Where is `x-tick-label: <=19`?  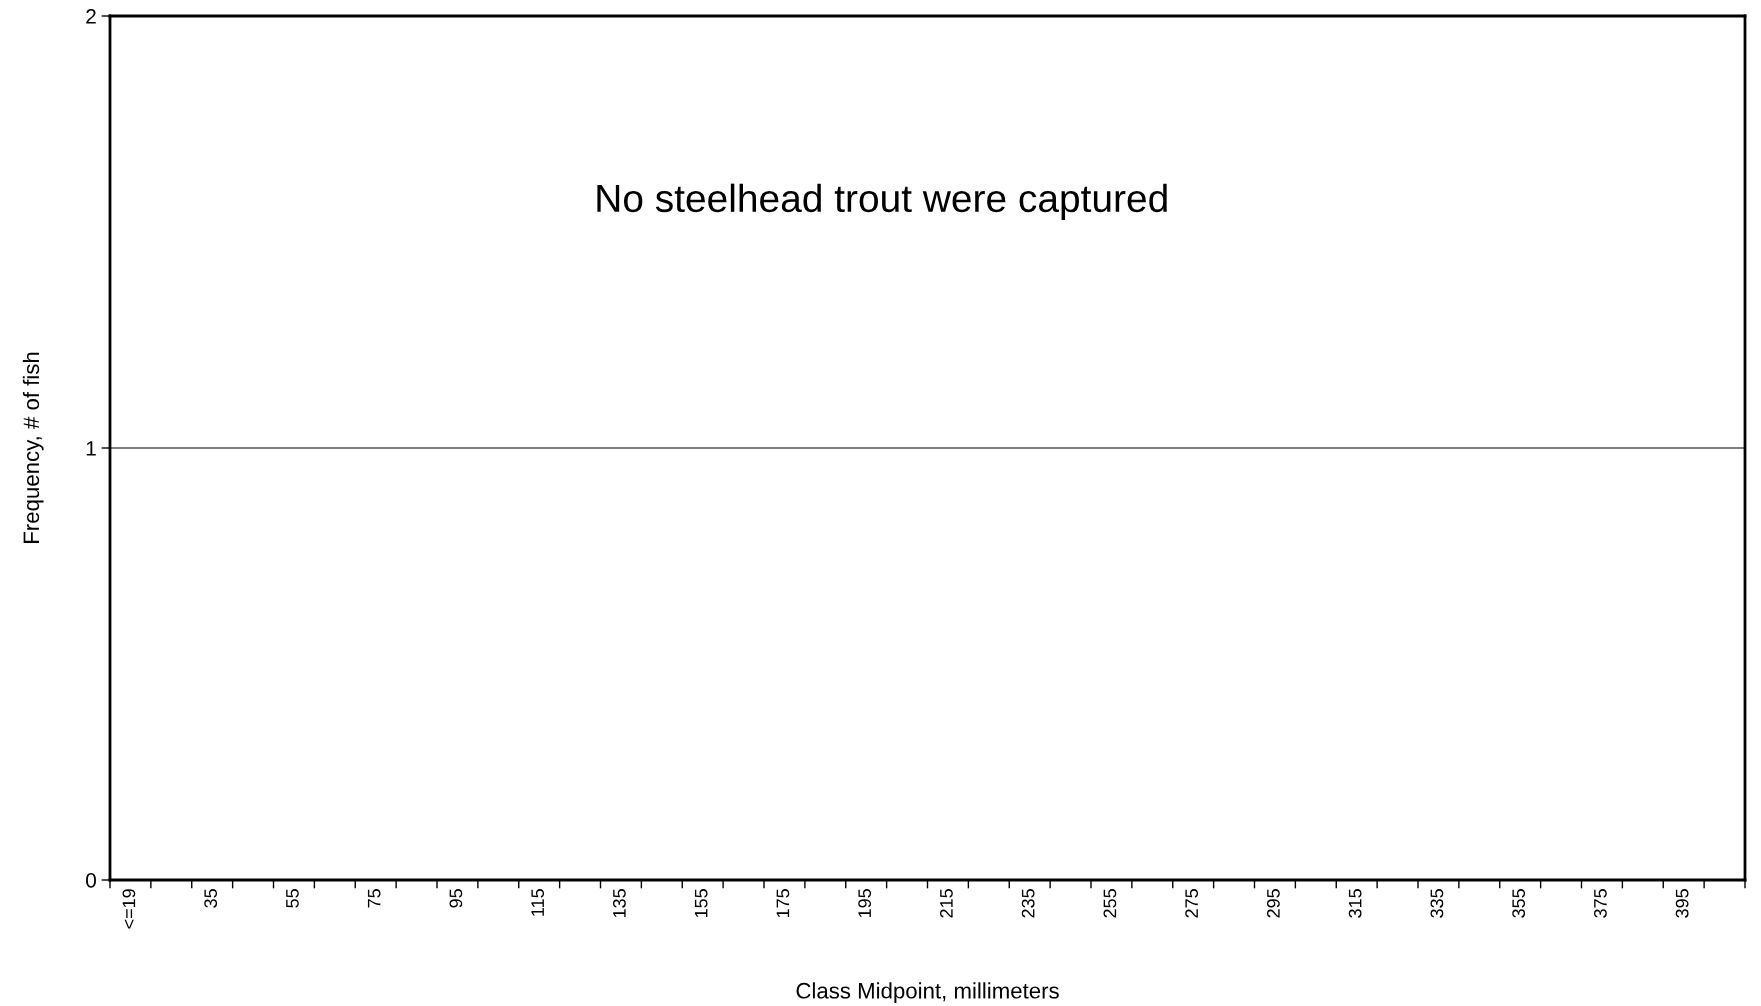 x-tick-label: <=19 is located at coordinates (129, 909).